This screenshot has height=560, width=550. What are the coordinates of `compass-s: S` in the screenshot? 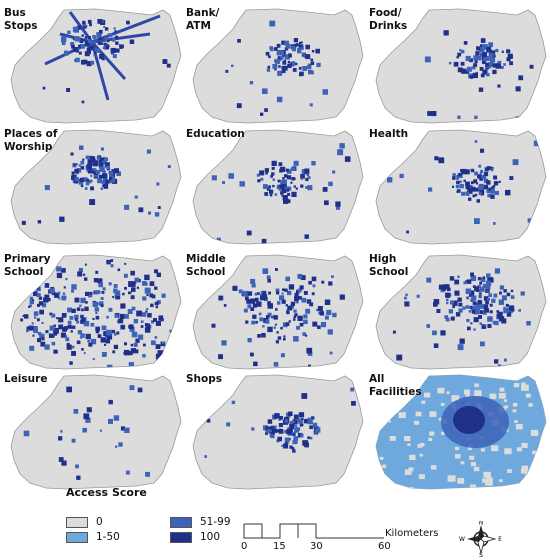 It's located at (481, 554).